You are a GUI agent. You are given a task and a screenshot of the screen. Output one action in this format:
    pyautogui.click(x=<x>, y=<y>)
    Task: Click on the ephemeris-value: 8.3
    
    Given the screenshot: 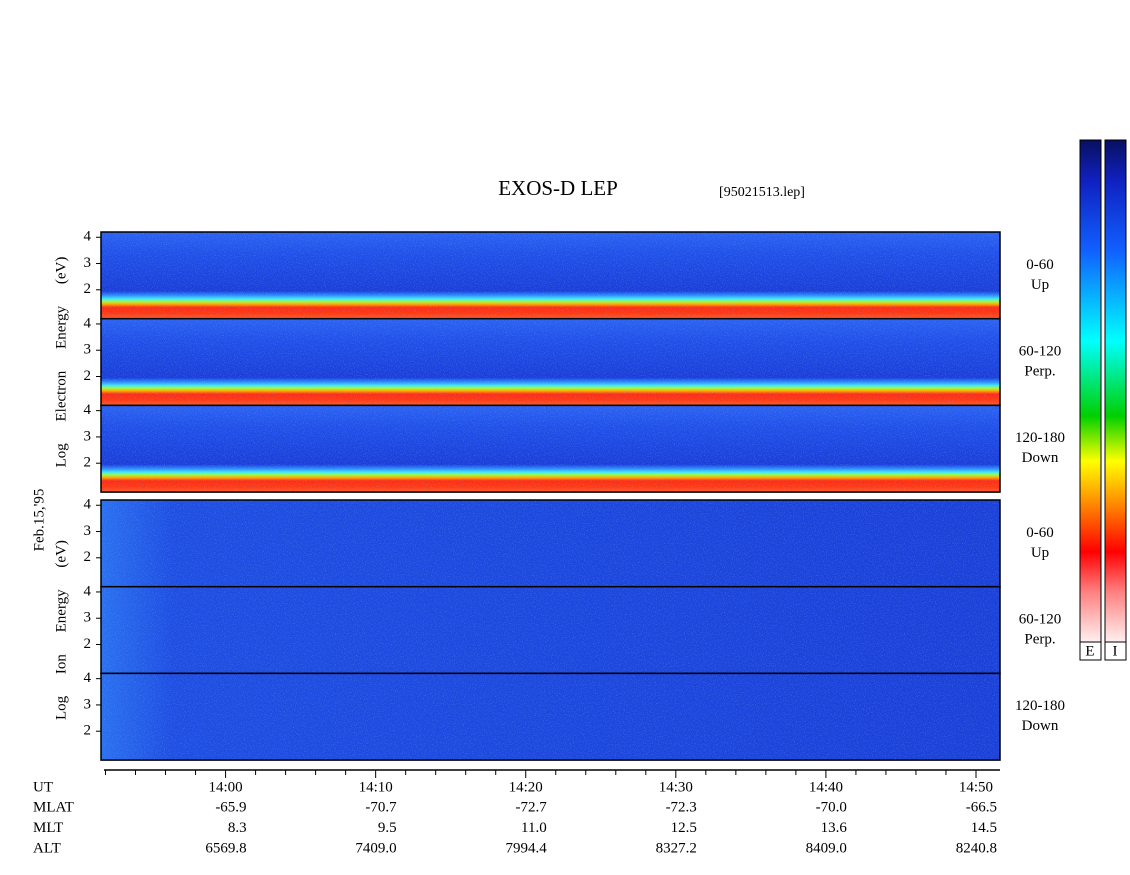 What is the action you would take?
    pyautogui.click(x=237, y=828)
    